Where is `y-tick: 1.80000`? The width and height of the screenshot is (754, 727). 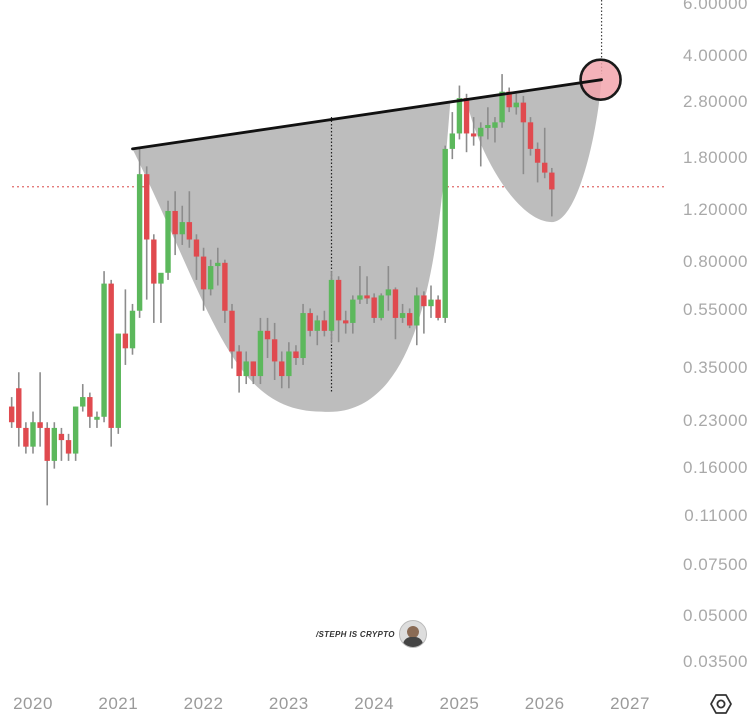 y-tick: 1.80000 is located at coordinates (715, 158).